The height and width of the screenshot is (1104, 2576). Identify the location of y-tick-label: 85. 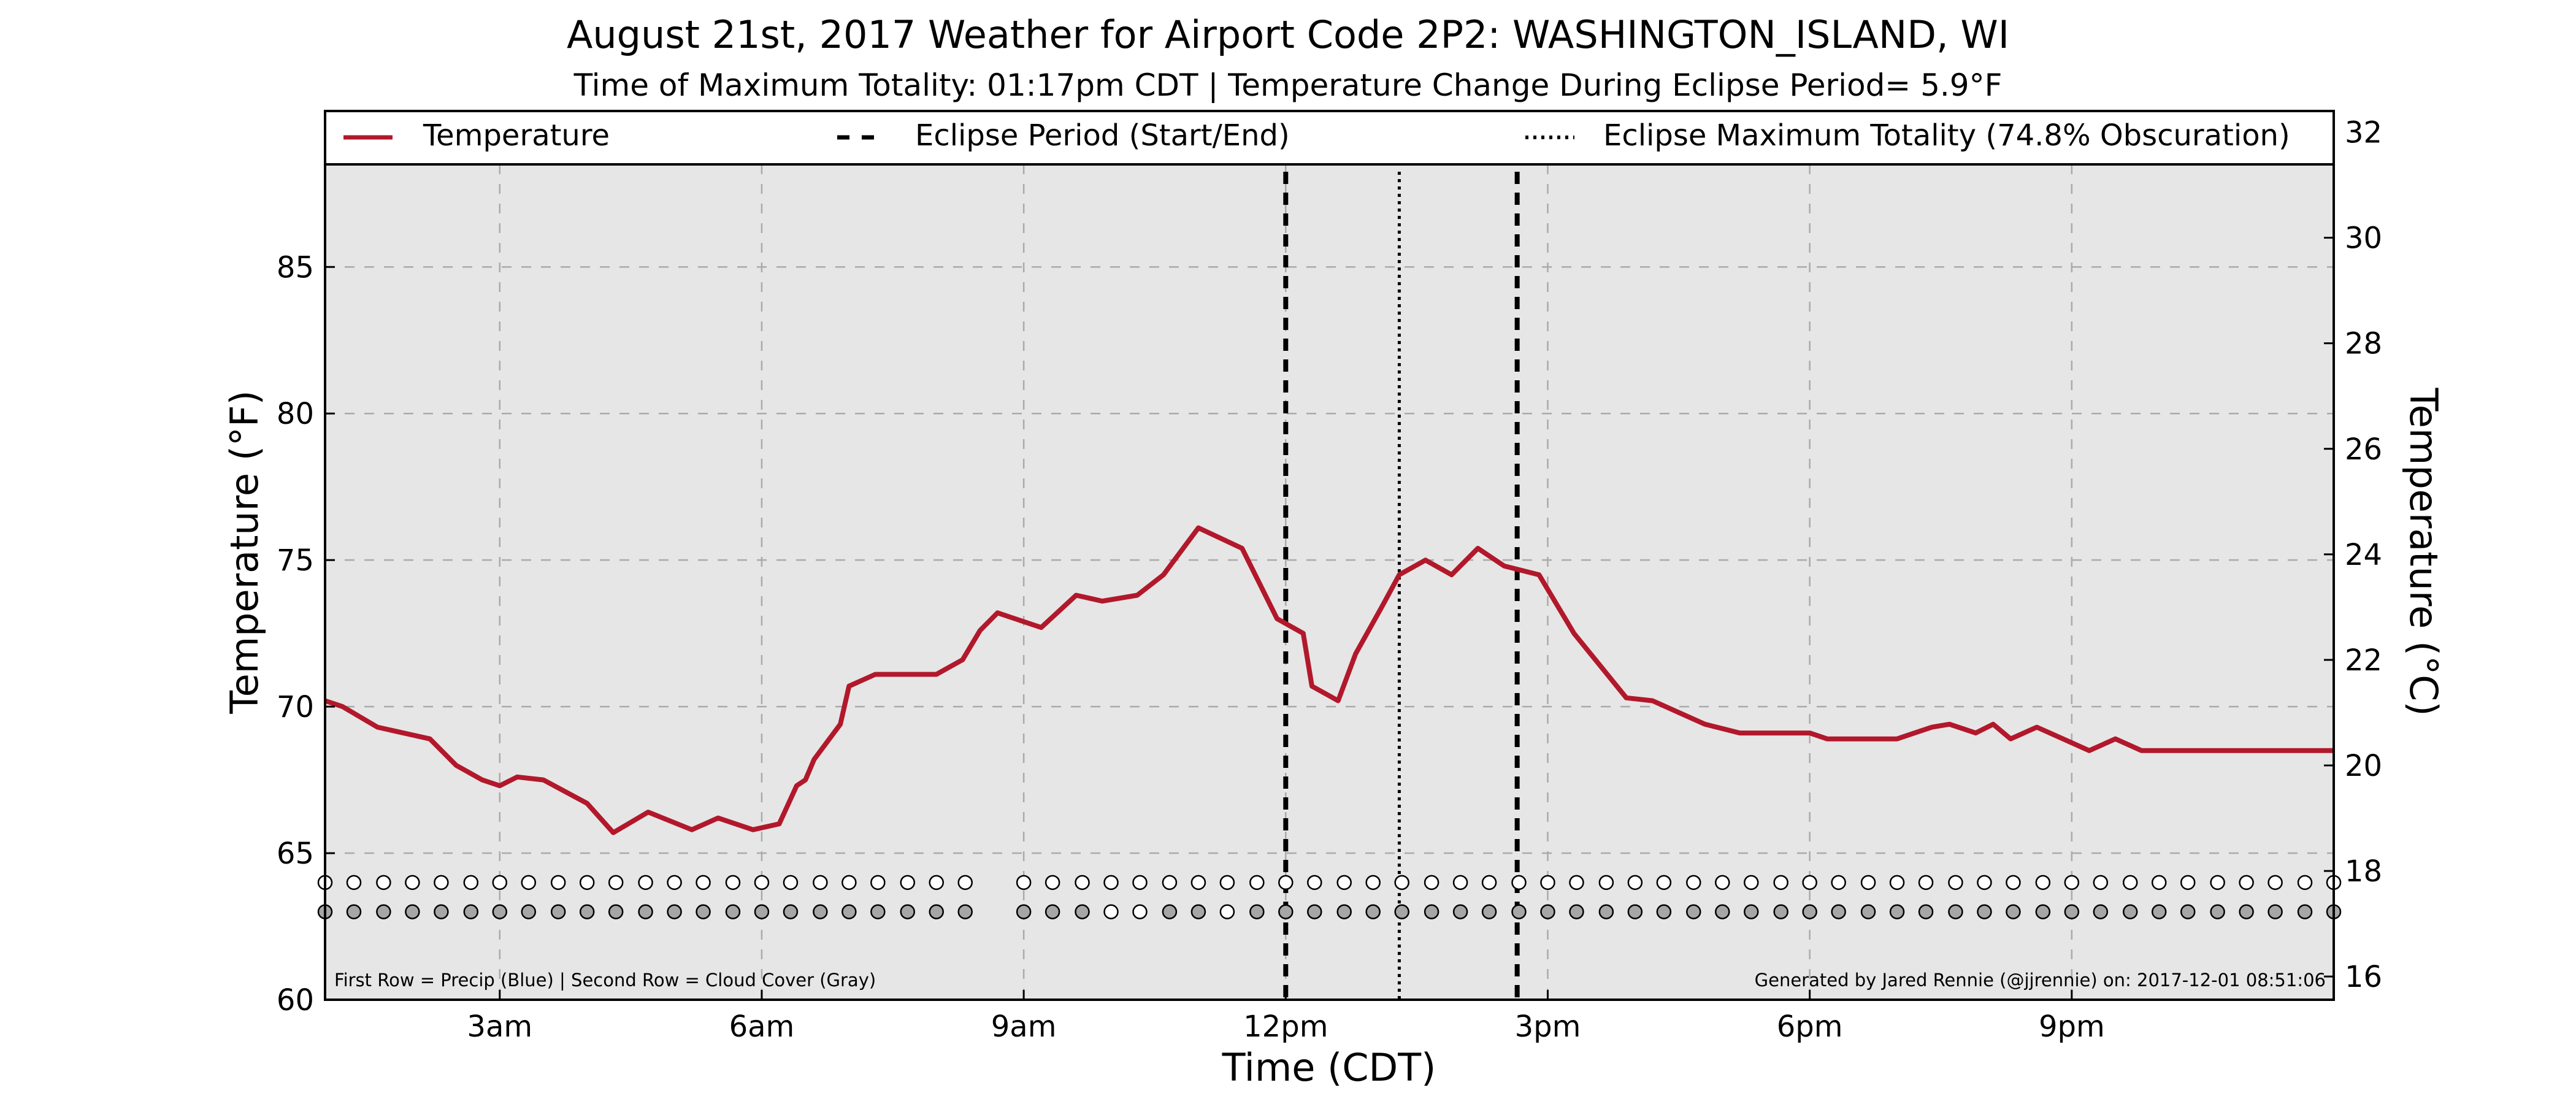
(295, 267).